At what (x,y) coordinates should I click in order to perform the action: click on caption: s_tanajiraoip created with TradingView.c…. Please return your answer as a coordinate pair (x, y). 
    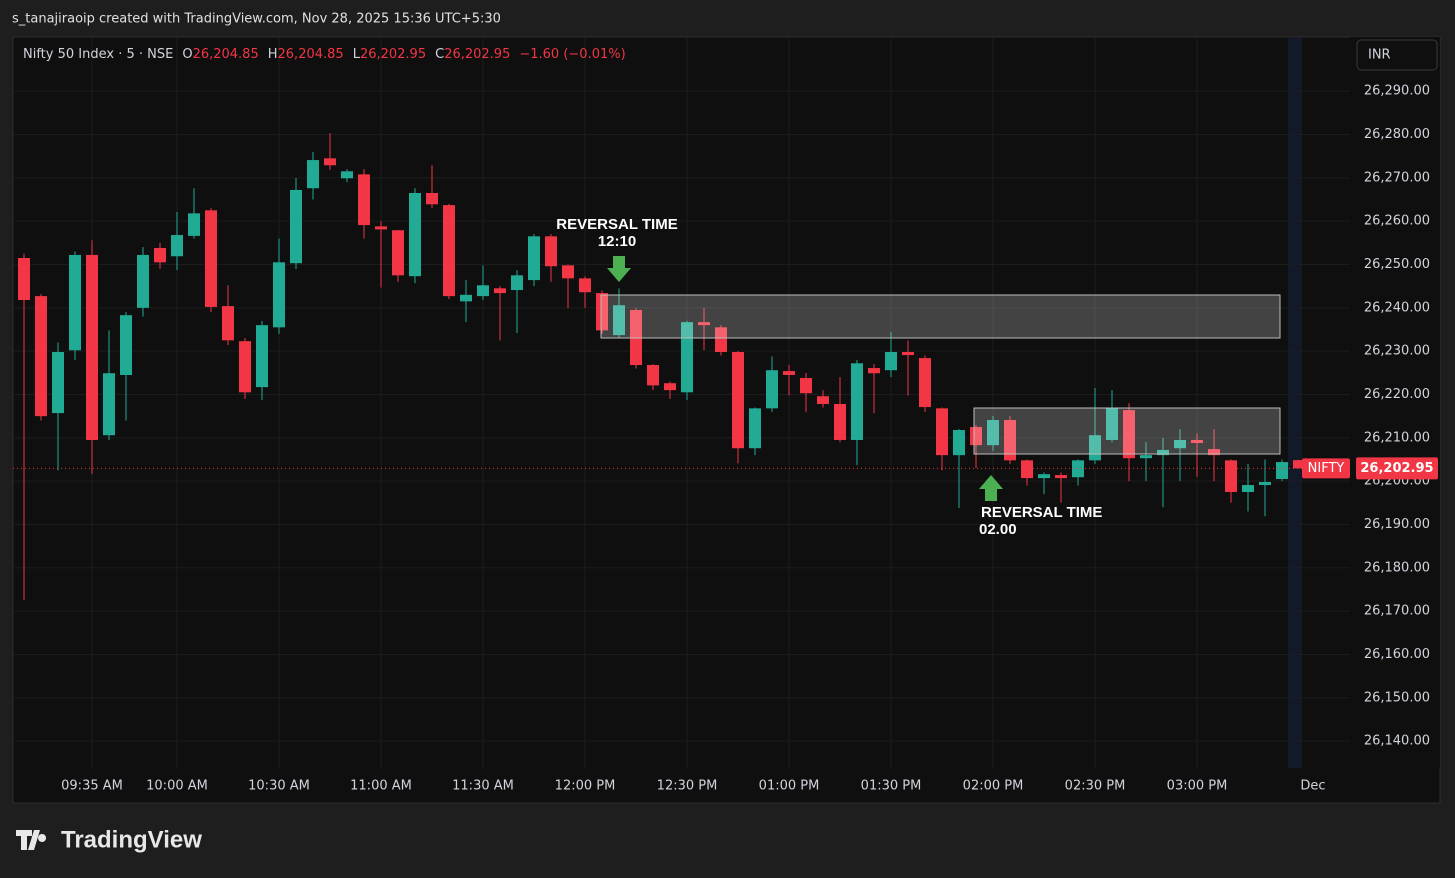
    Looking at the image, I should click on (256, 19).